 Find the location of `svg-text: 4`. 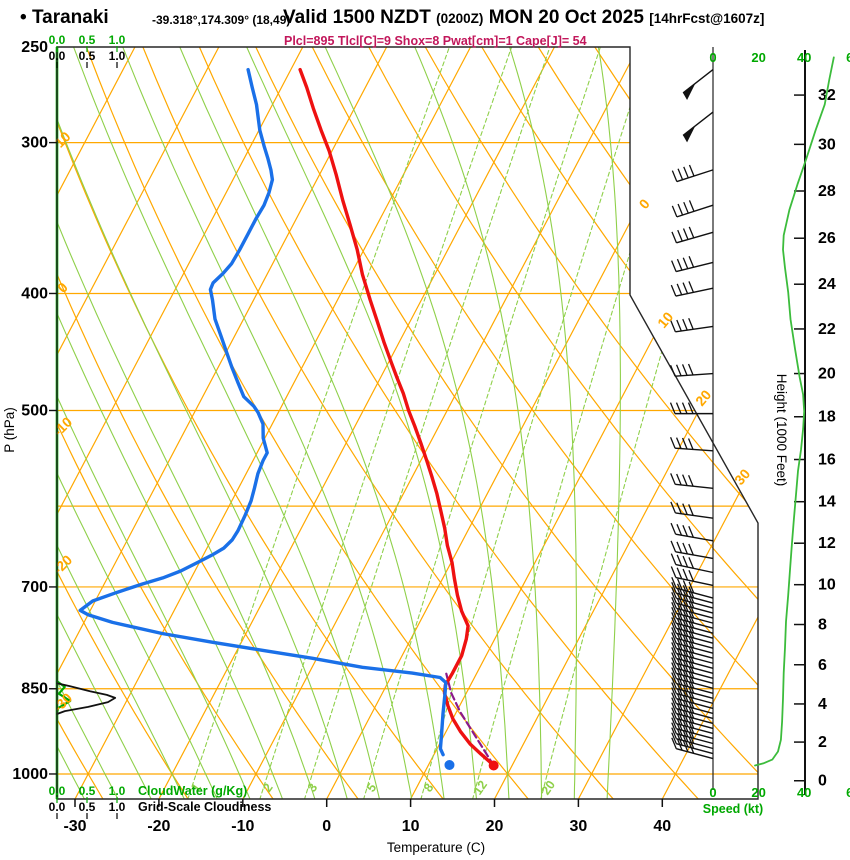

svg-text: 4 is located at coordinates (822, 704).